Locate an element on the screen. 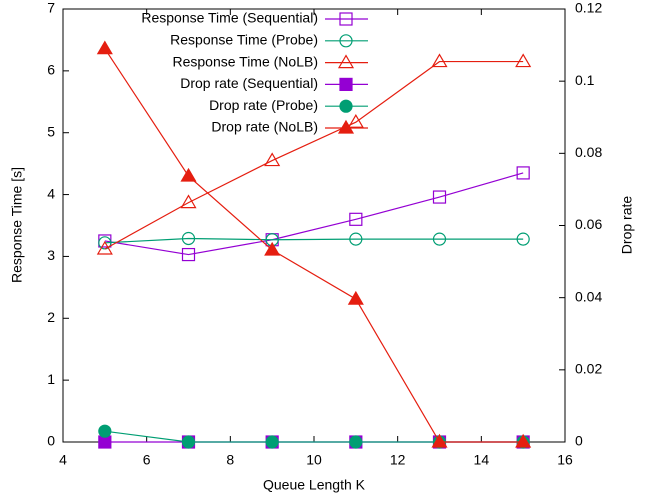 This screenshot has width=647, height=497. x-axis-label: Queue Length K is located at coordinates (314, 485).